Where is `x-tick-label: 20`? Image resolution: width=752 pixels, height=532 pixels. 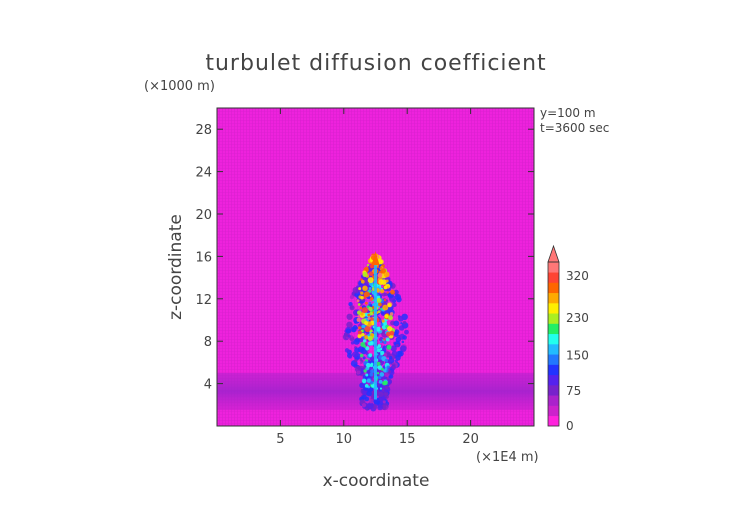
x-tick-label: 20 is located at coordinates (470, 439).